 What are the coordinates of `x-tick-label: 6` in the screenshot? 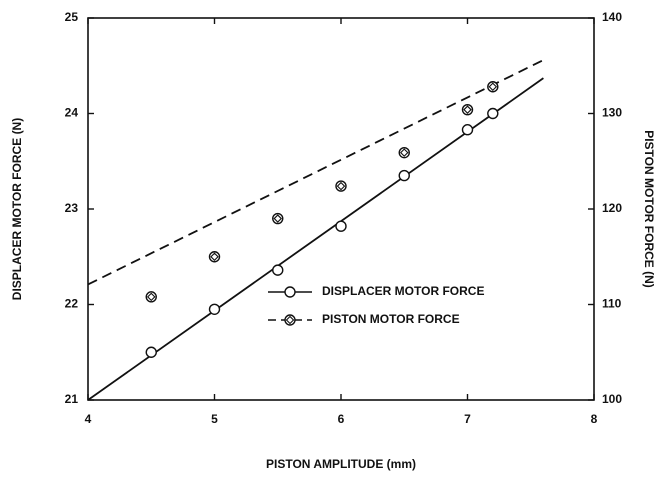 It's located at (341, 419).